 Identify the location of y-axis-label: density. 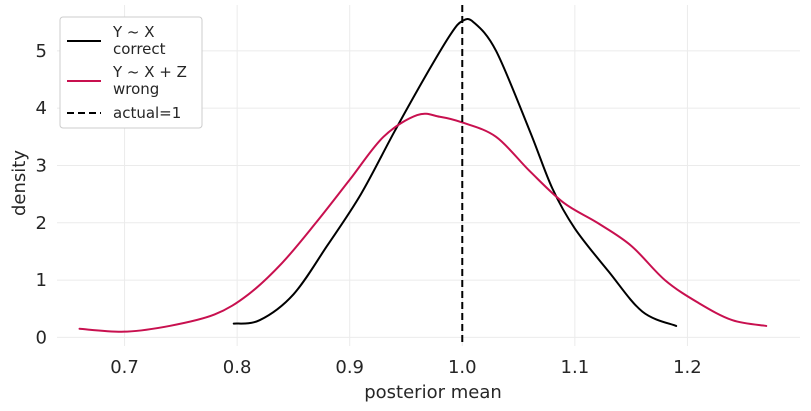
(19, 183).